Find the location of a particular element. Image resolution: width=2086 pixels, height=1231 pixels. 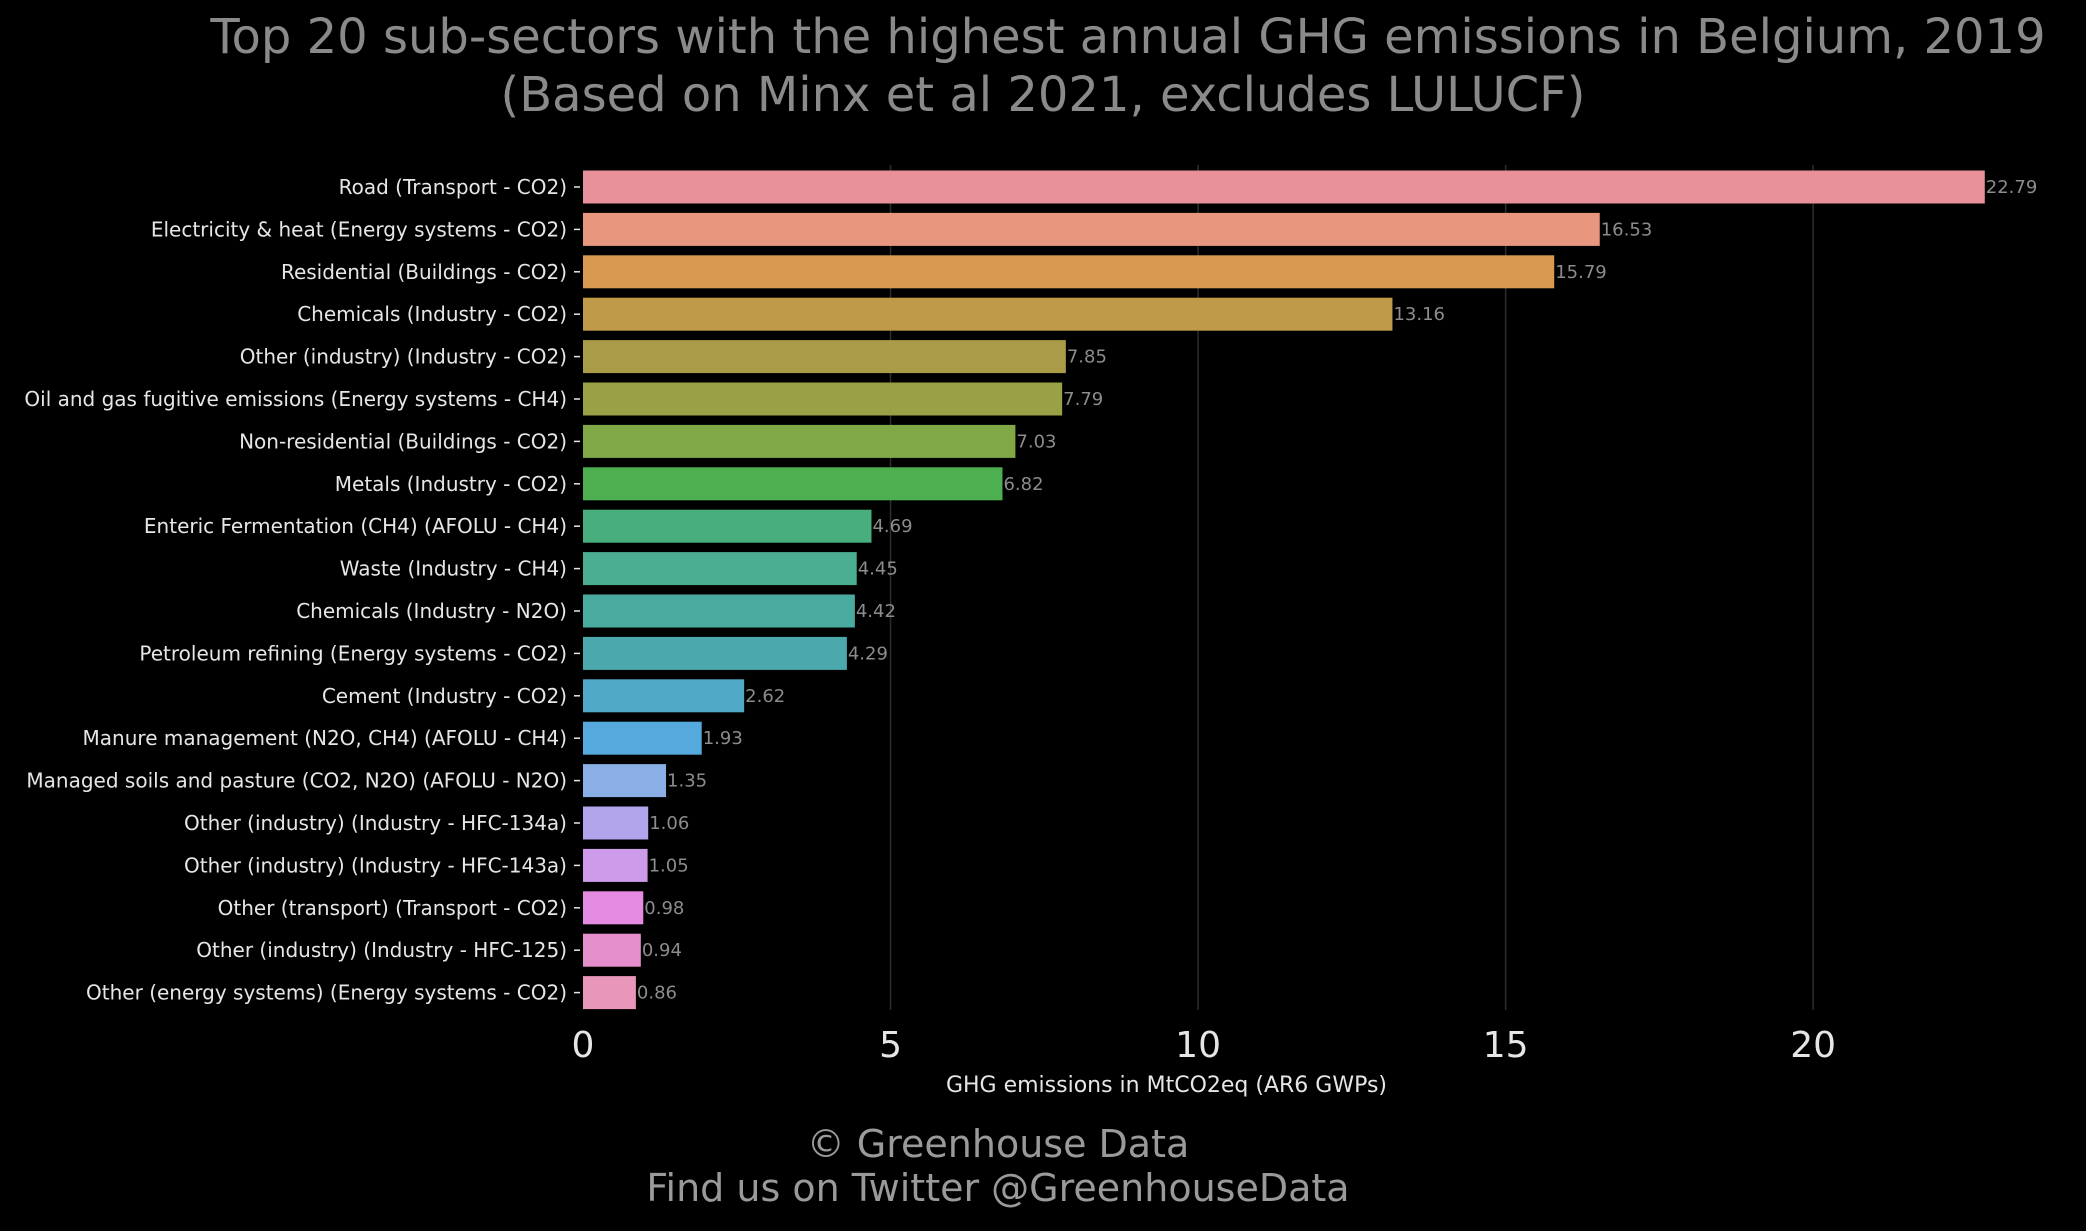

x-tick-label: 15 is located at coordinates (1506, 1045).